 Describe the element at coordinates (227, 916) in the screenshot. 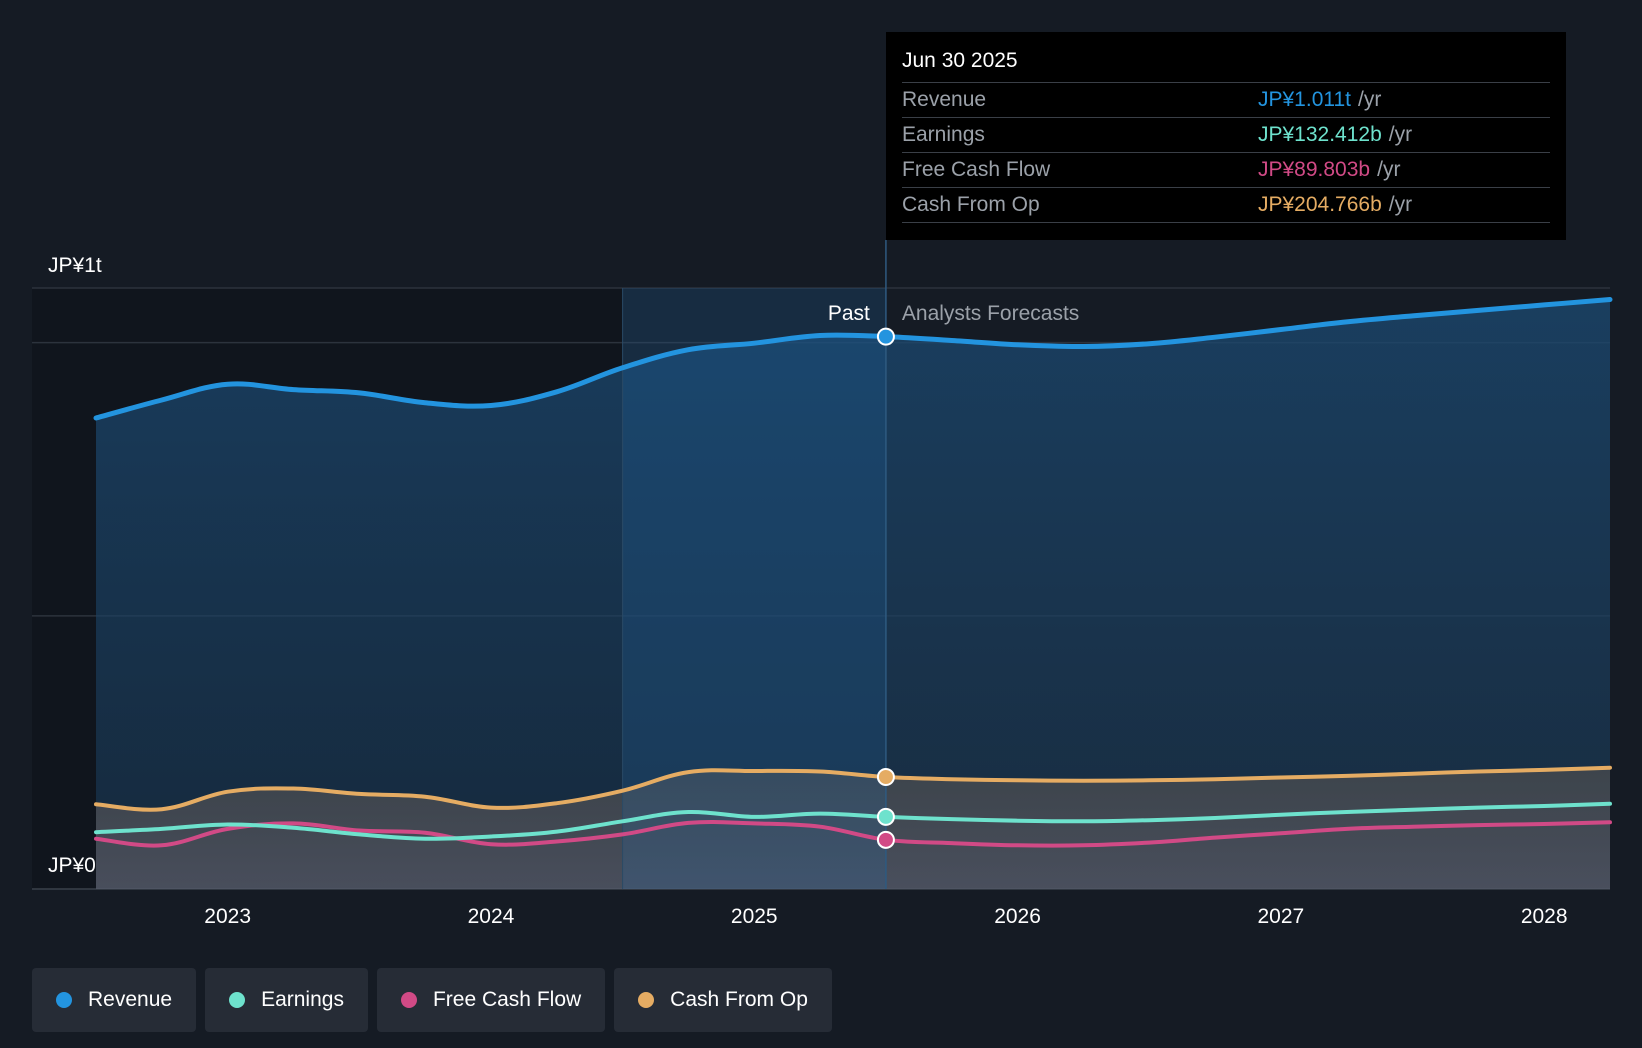

I see `x-tick-label-2023: 2023` at that location.